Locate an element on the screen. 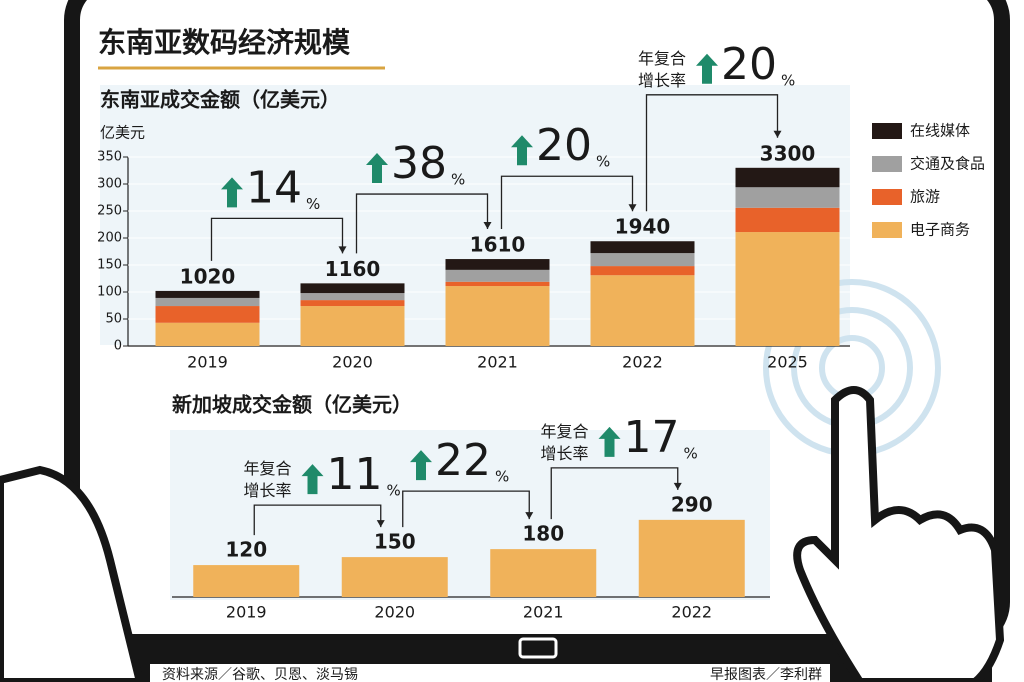 The height and width of the screenshot is (682, 1024). y-tick-label: 200 is located at coordinates (109, 238).